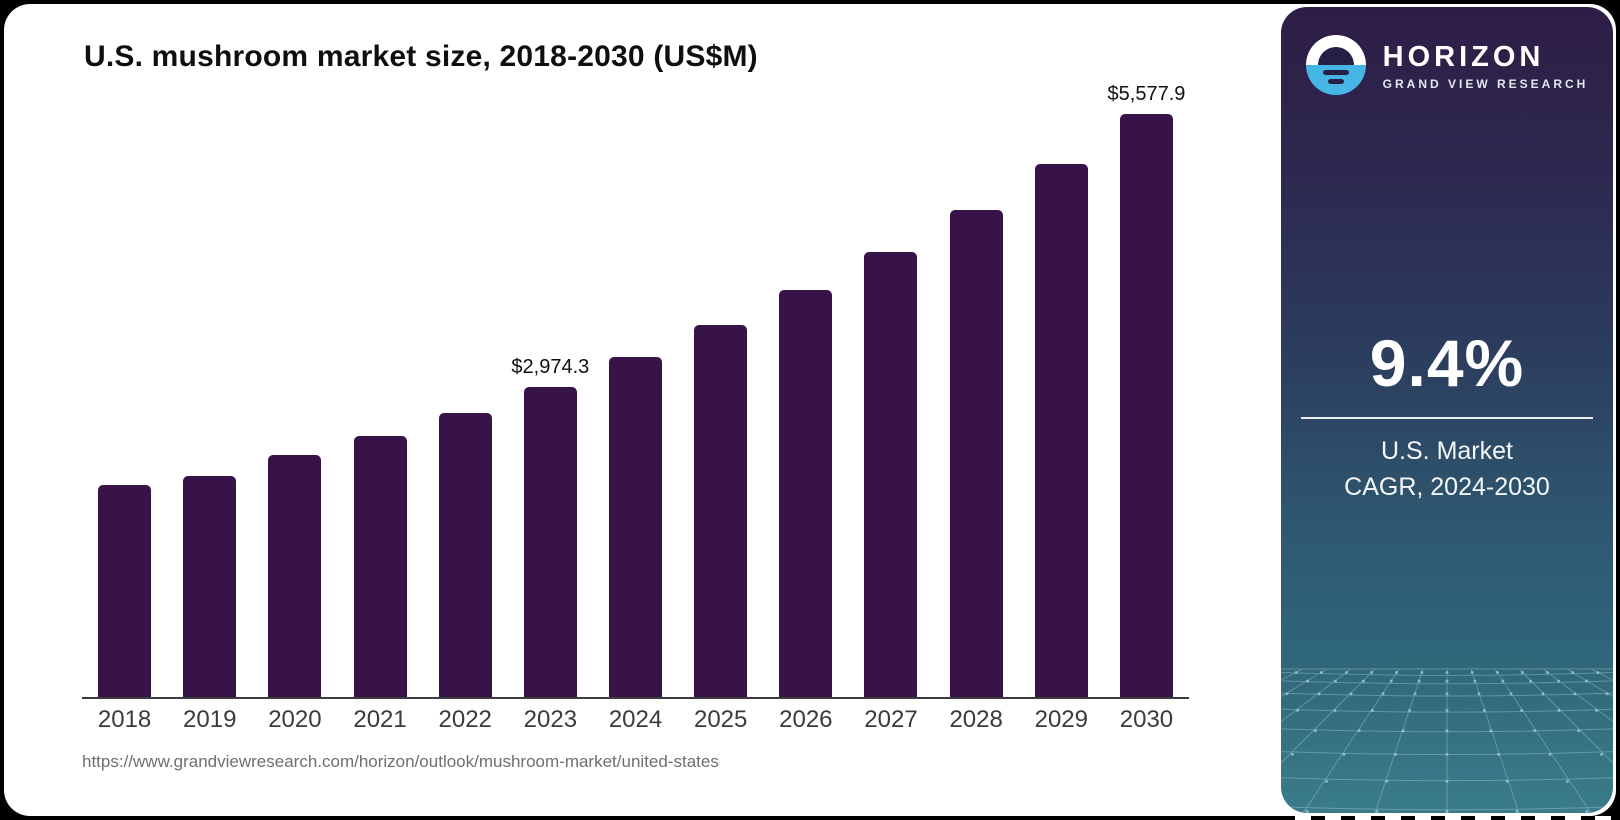 This screenshot has height=820, width=1620. I want to click on bar-2018, so click(125, 591).